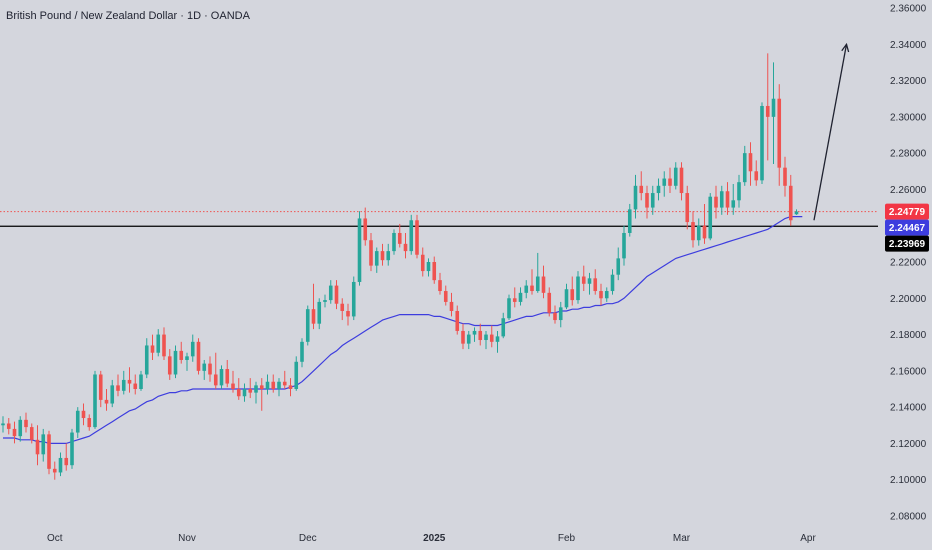 This screenshot has width=932, height=550. I want to click on y-tick-label: 2.26000, so click(908, 190).